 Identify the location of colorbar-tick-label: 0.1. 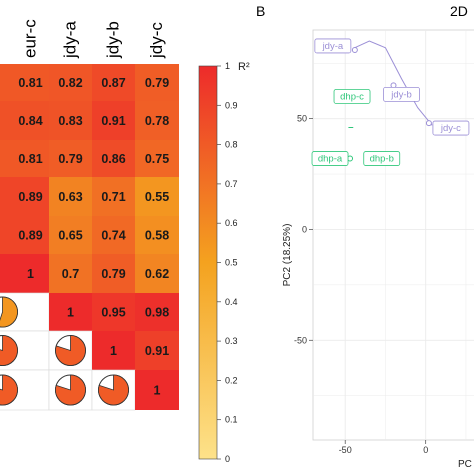
(231, 420).